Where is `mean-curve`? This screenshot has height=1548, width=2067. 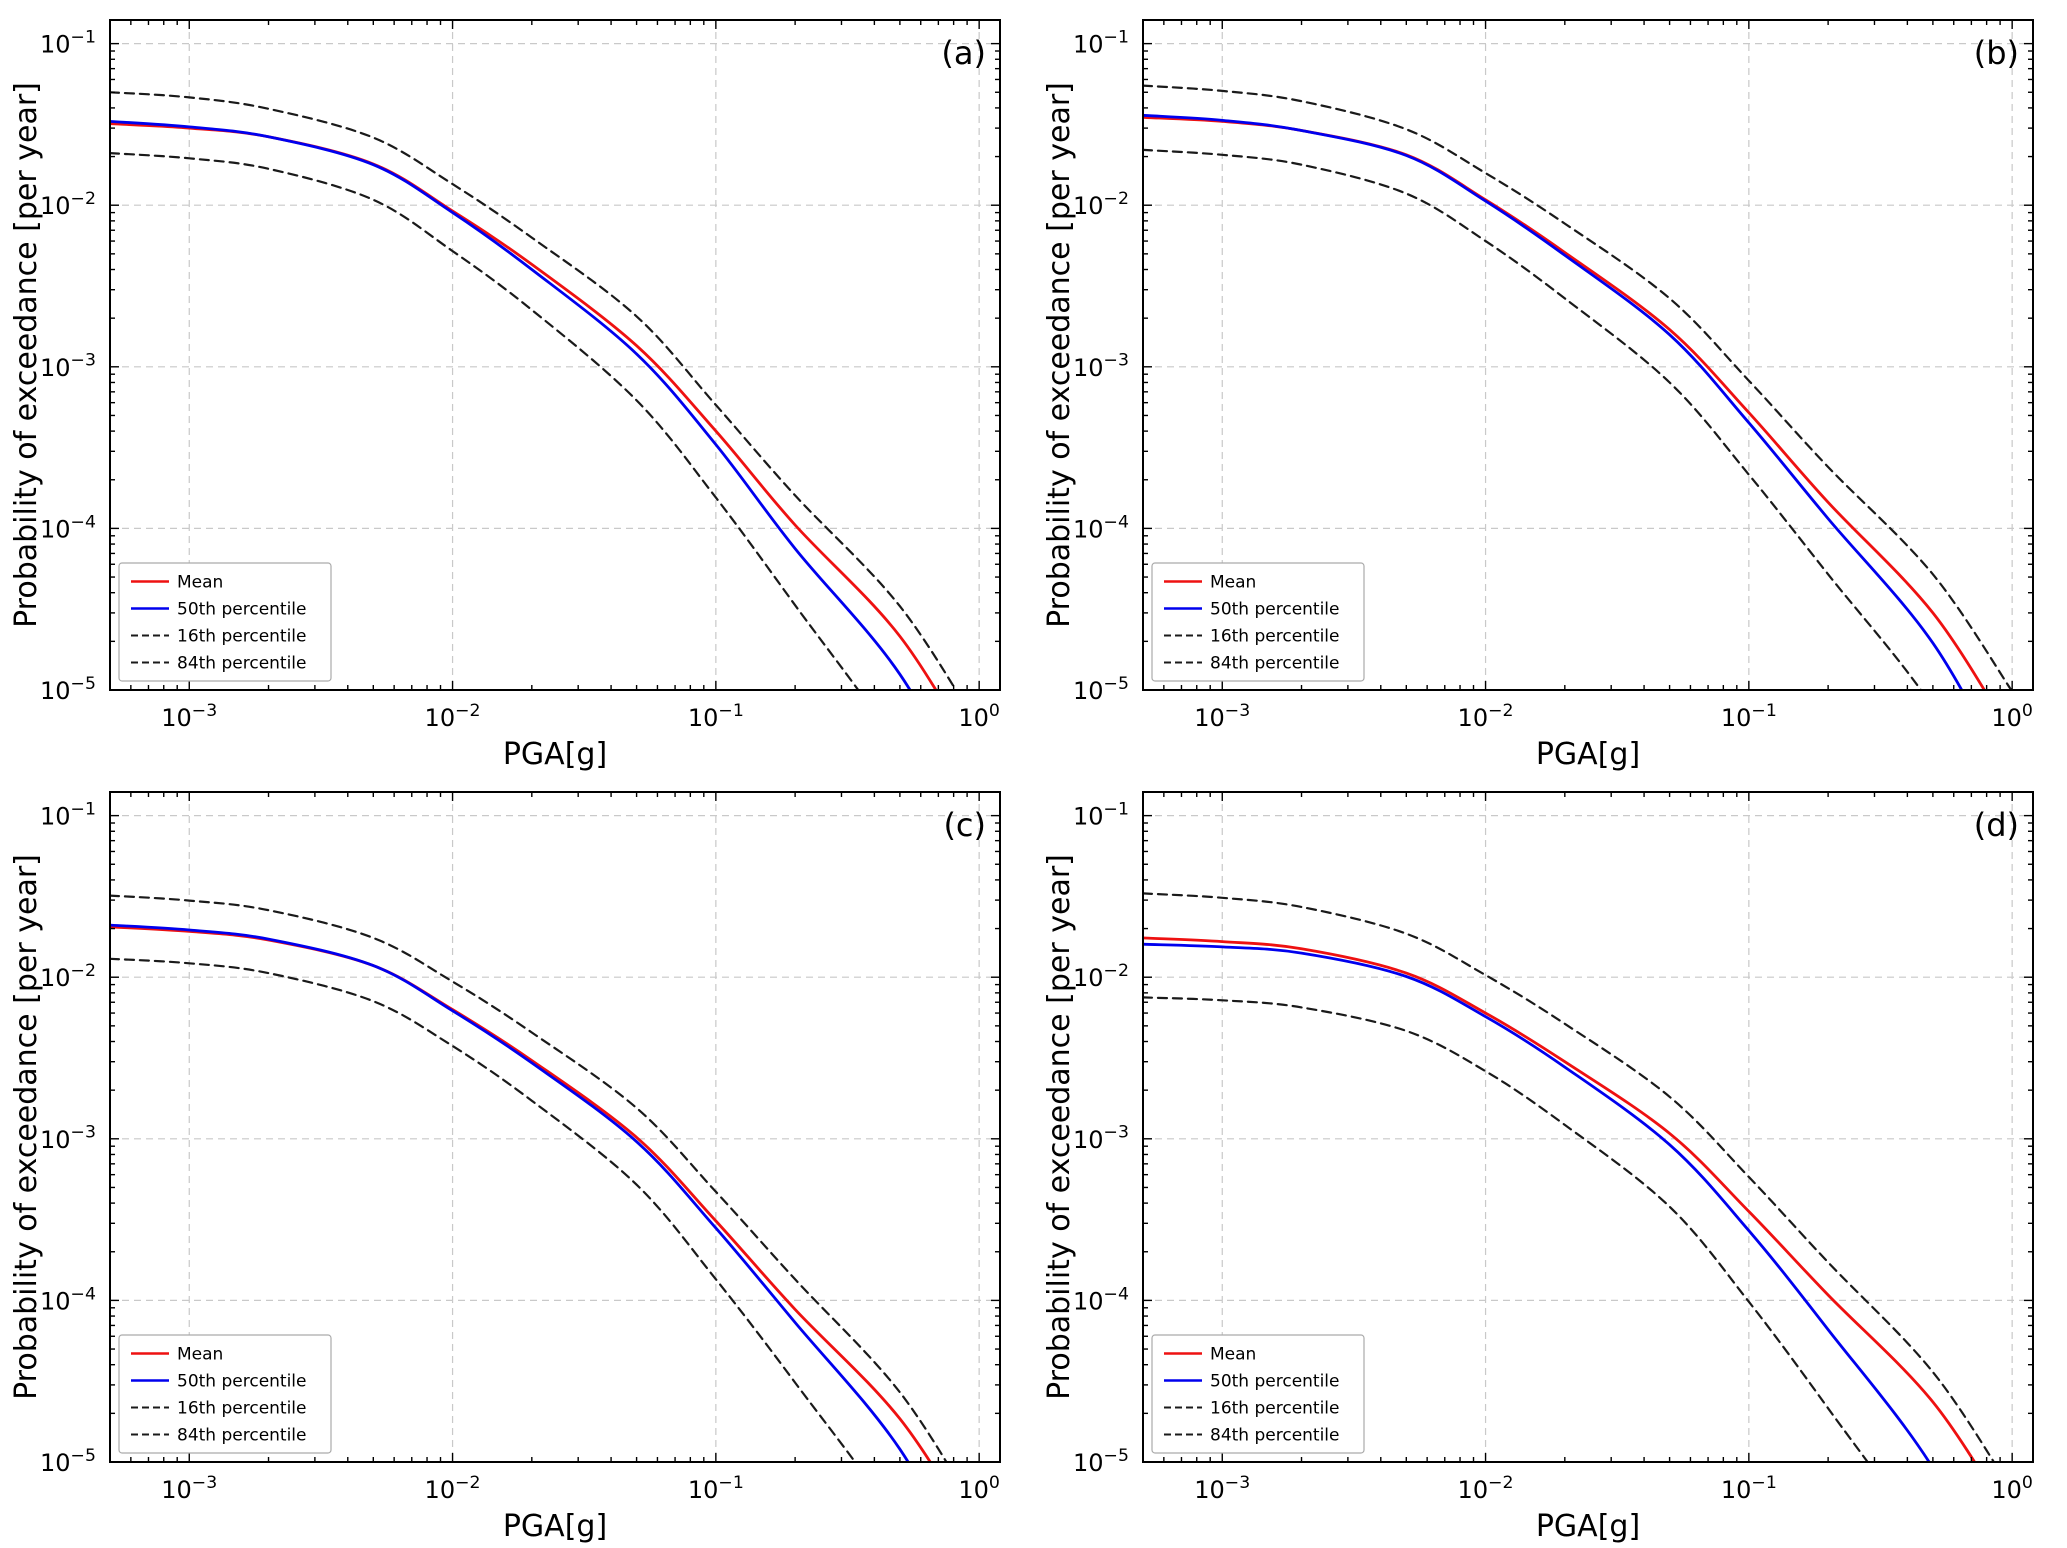 mean-curve is located at coordinates (1560, 1199).